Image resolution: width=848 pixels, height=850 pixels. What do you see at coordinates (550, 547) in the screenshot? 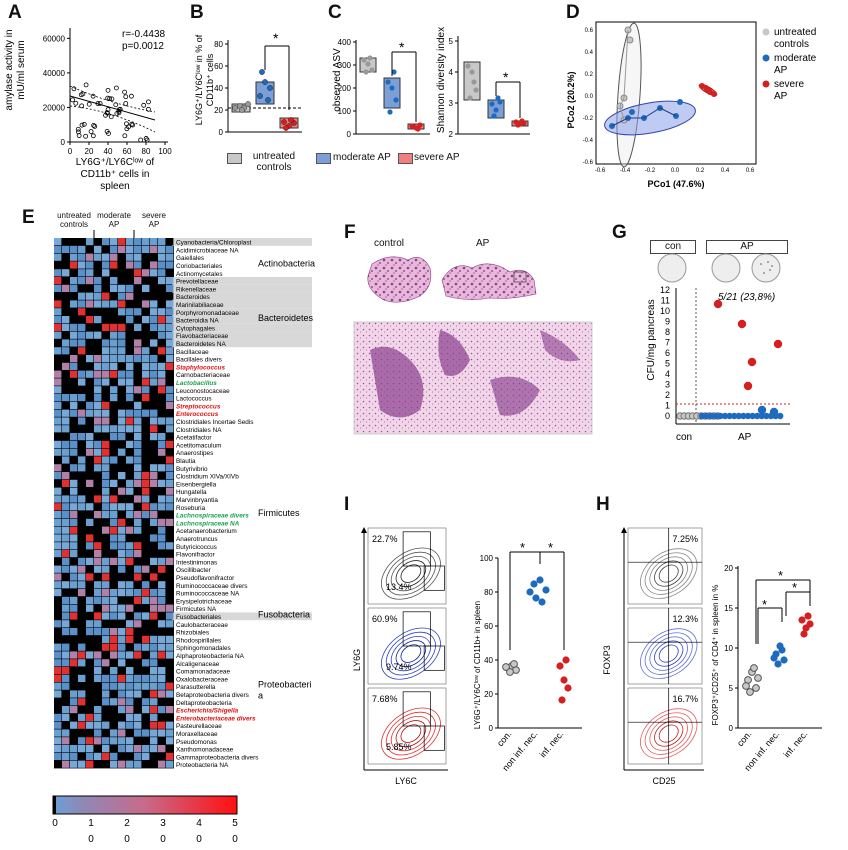
I see `panel-i-star-2: *` at bounding box center [550, 547].